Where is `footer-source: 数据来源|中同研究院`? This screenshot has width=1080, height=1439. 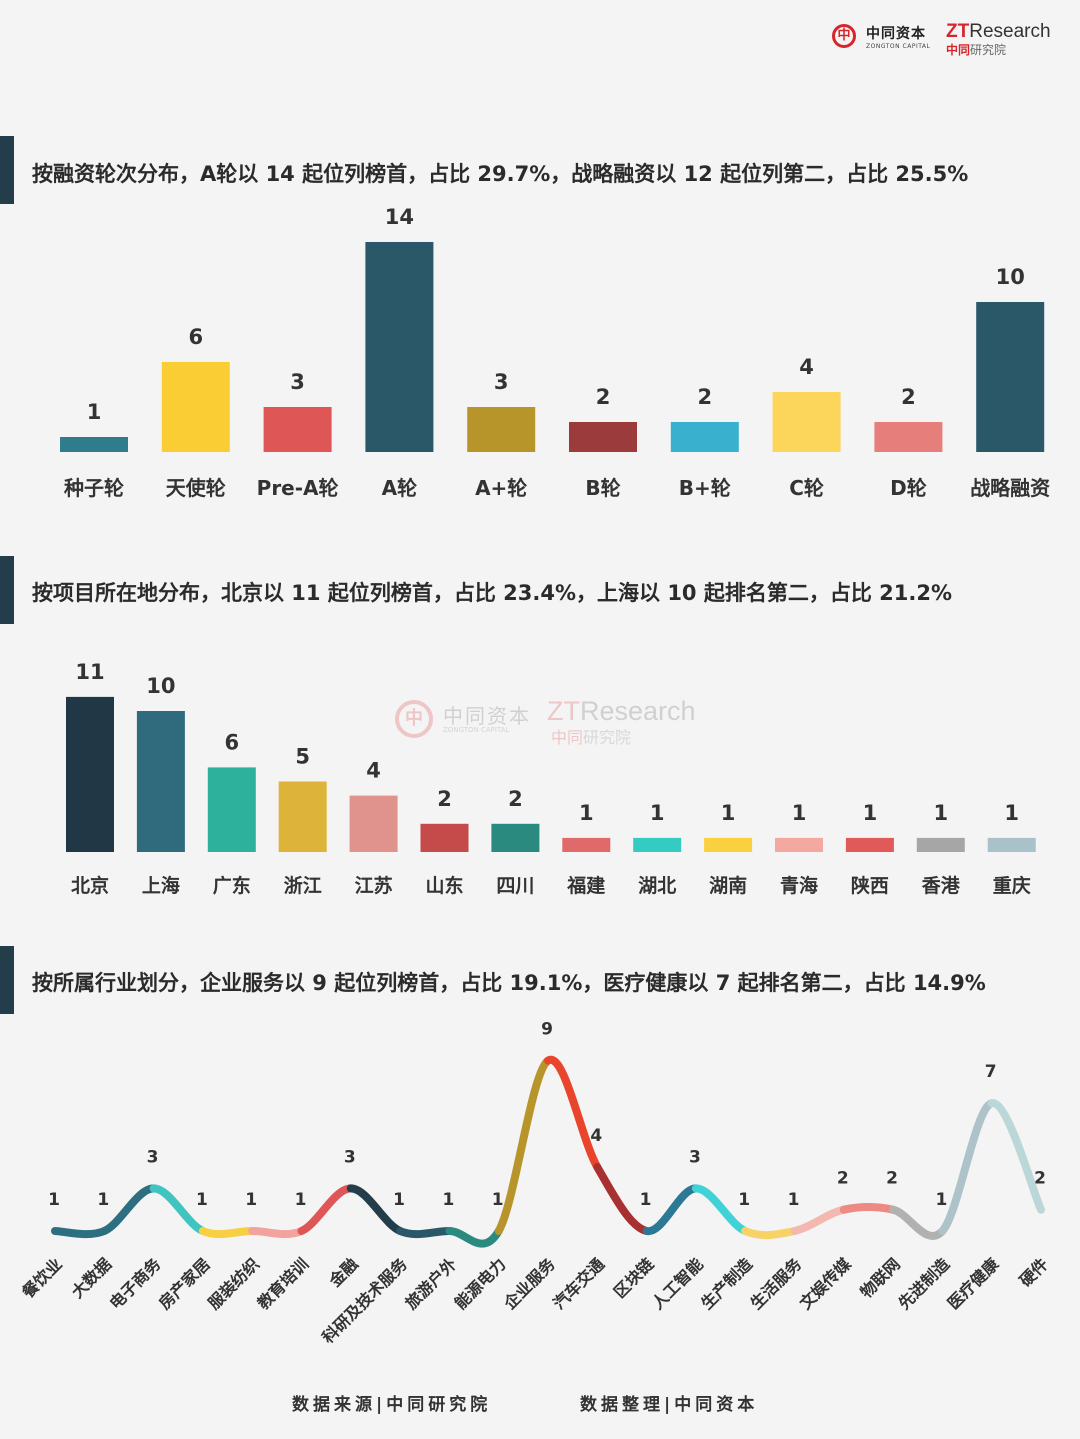
footer-source: 数据来源|中同研究院 is located at coordinates (392, 1405).